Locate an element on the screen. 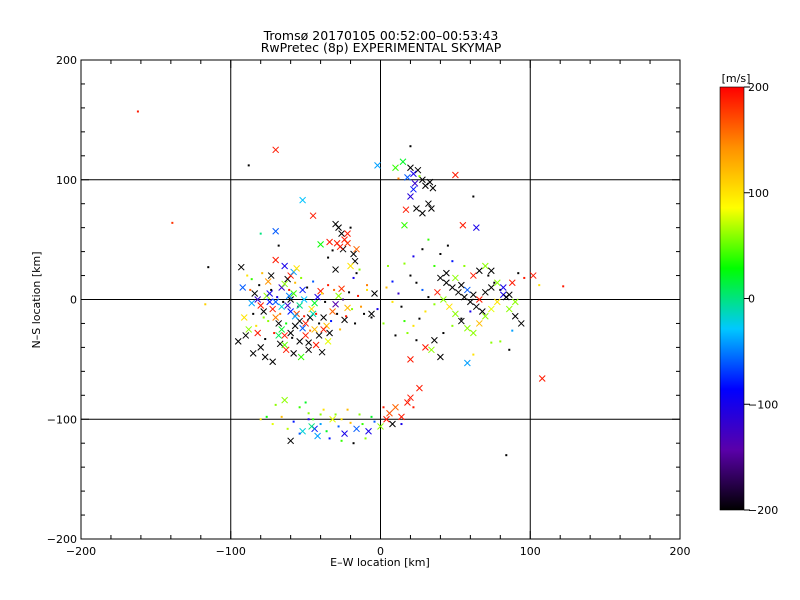 This screenshot has width=800, height=600. colorbar-tick-label: 200 is located at coordinates (758, 87).